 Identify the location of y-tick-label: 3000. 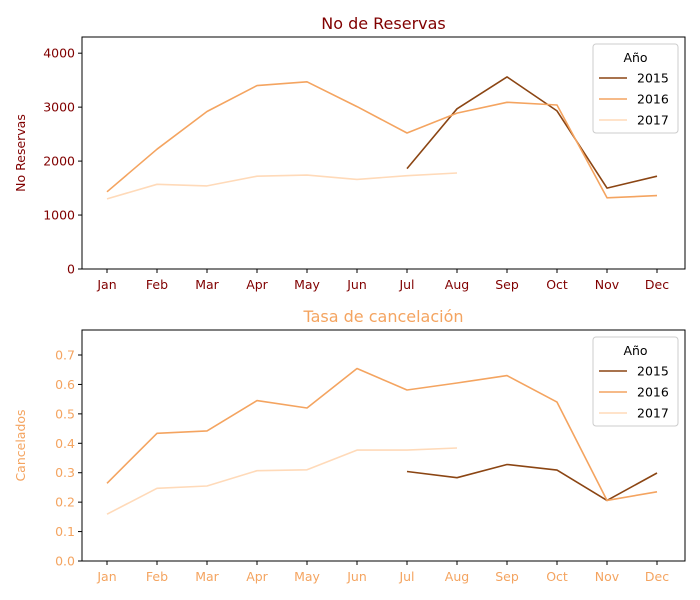
(59, 107).